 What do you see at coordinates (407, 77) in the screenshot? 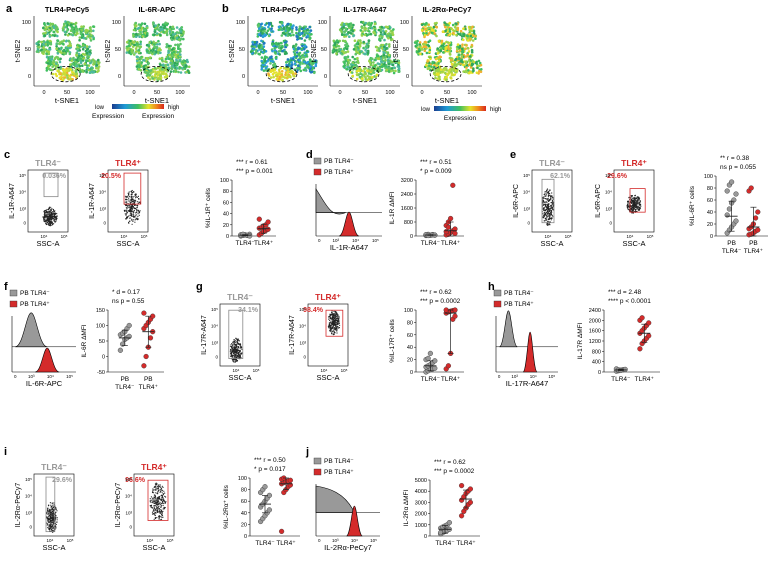
I see `tick-label: 0` at bounding box center [407, 77].